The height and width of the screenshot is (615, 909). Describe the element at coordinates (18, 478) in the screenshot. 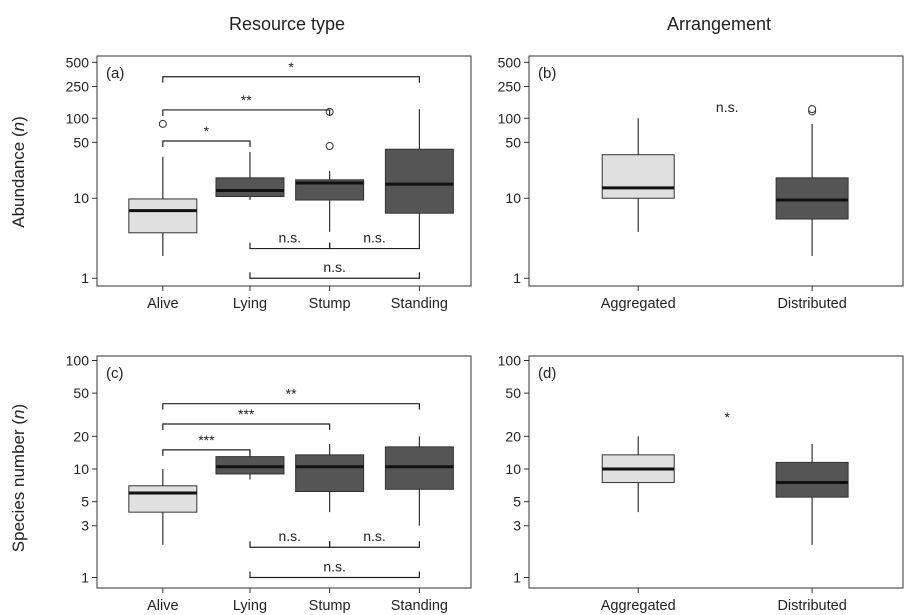

I see `y-axis-label-species-number: Species number (n)` at that location.